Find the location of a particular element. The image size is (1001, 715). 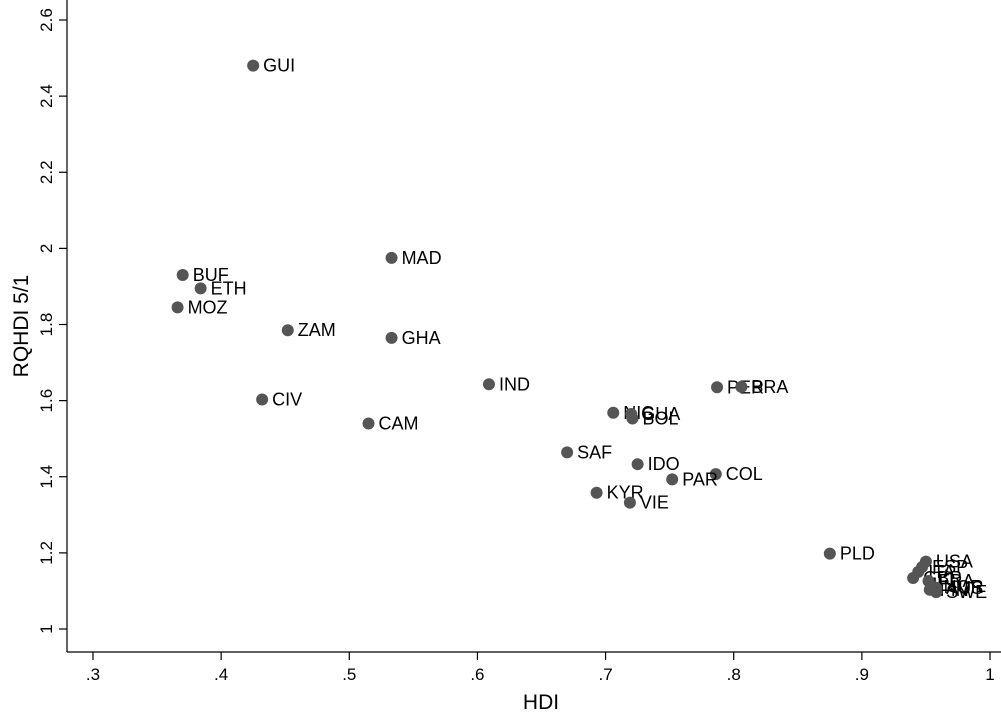

x-ticks: .3 .4 .5 .6 .7 .8 .9 1 is located at coordinates (540, 668).